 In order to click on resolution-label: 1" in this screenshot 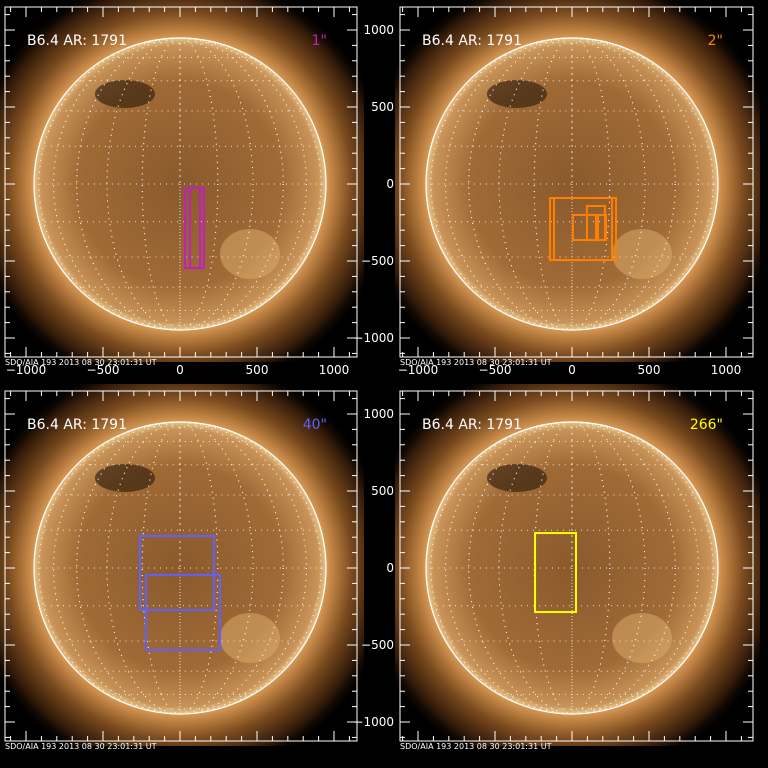, I will do `click(319, 41)`.